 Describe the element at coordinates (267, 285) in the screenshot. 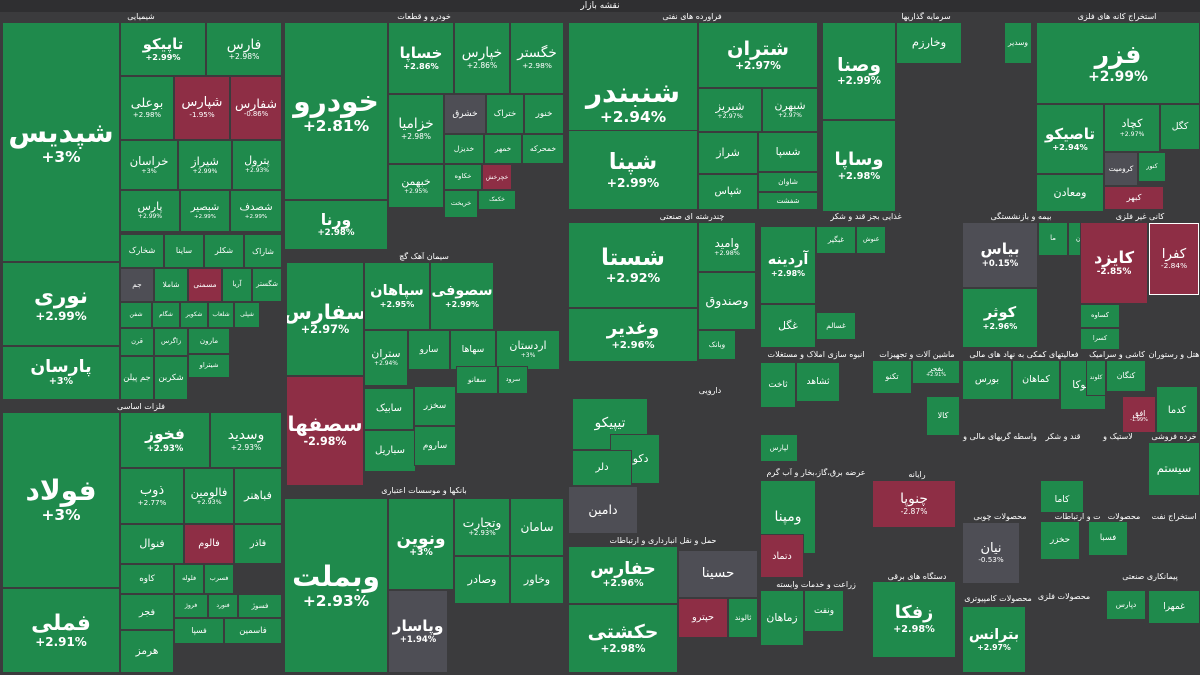

I see `tile-شگستر: شگستر` at that location.